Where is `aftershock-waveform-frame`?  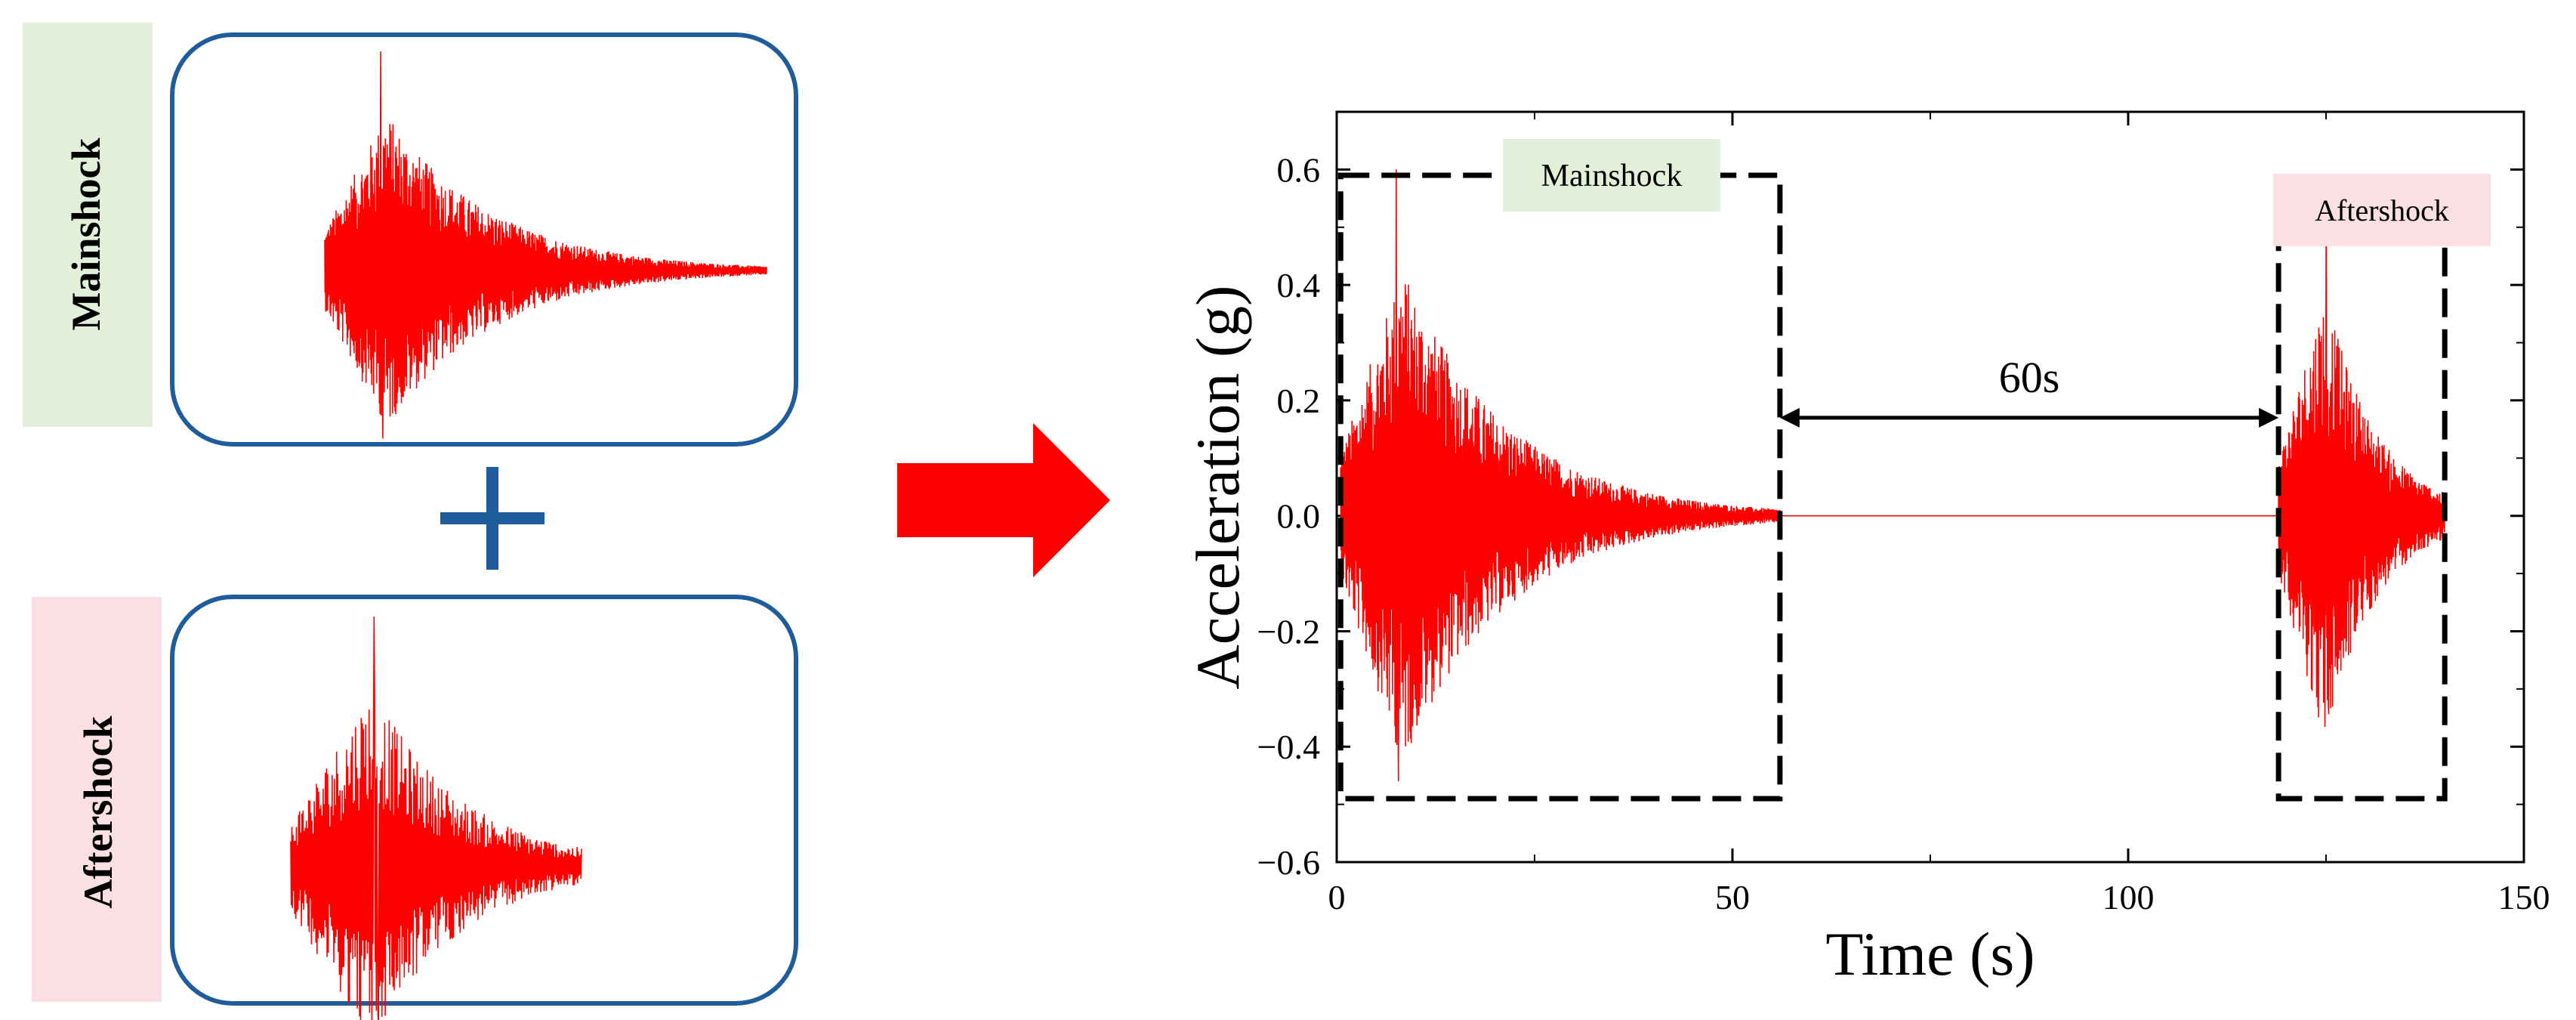 aftershock-waveform-frame is located at coordinates (484, 800).